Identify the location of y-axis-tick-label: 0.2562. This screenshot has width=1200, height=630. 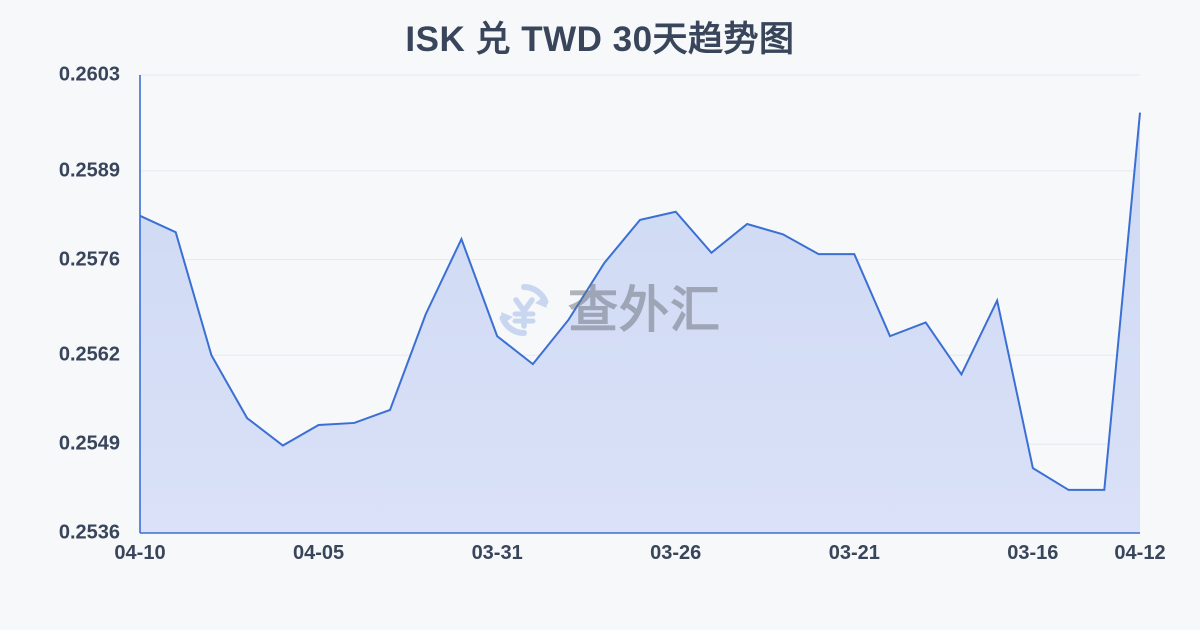
(89, 354).